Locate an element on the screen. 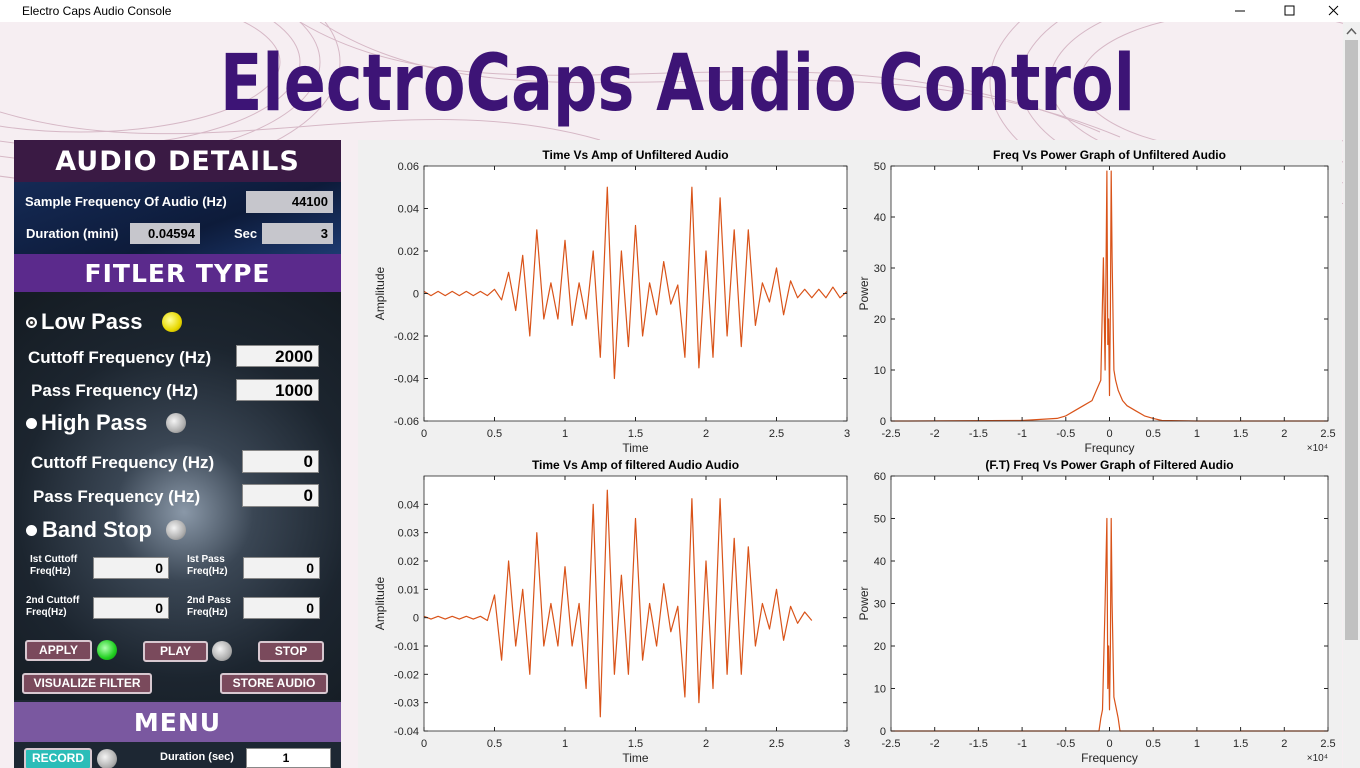  band-stop-label: Band Stop is located at coordinates (97, 529).